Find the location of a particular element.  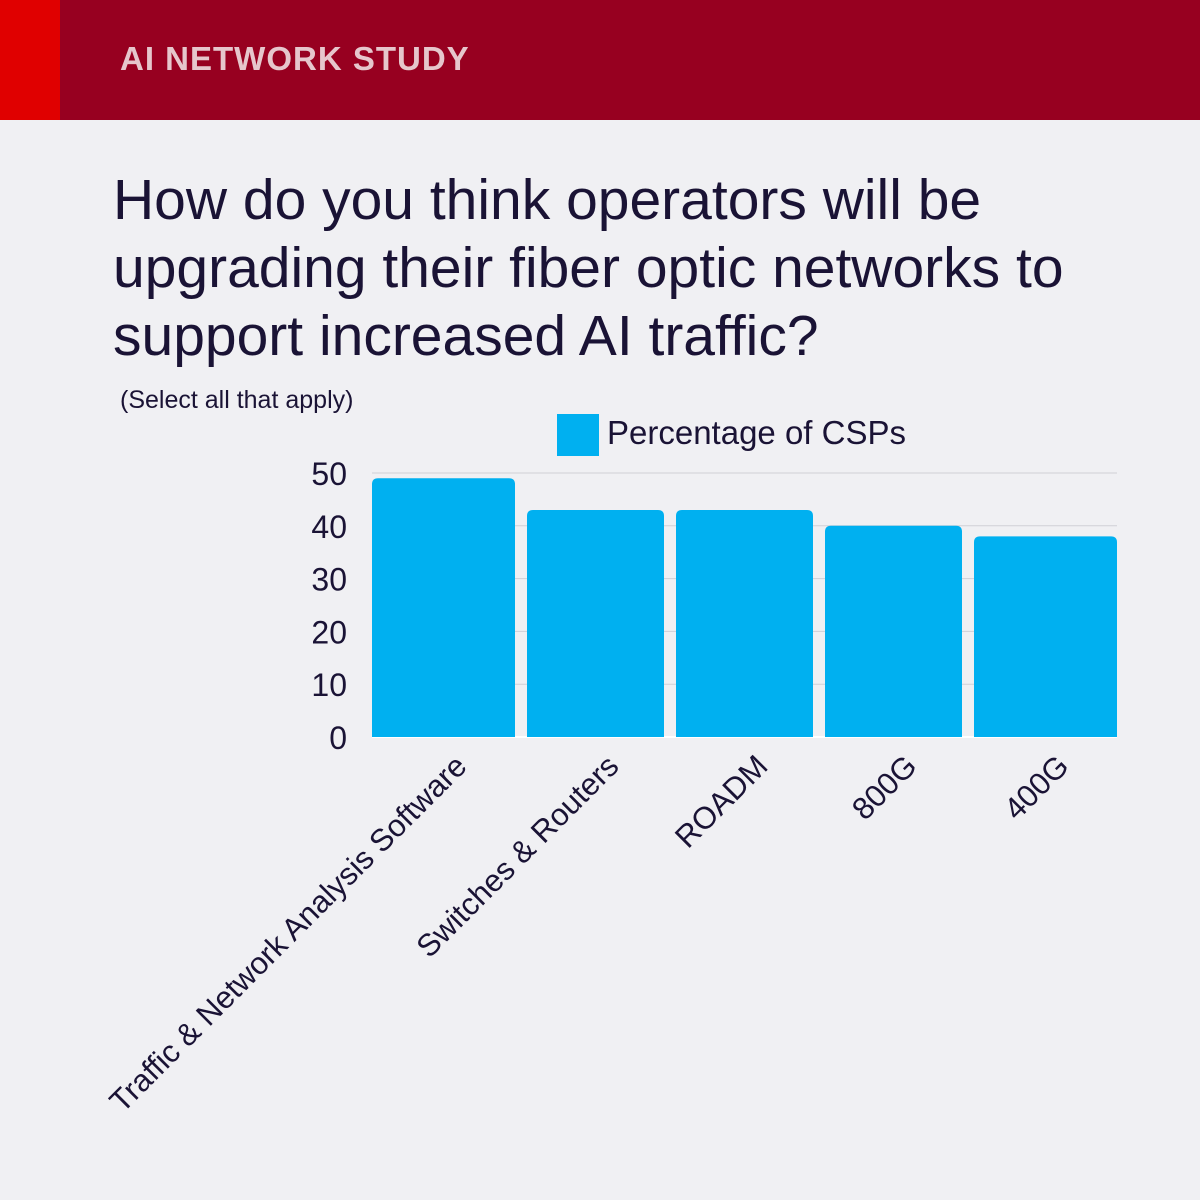

legend-swatch is located at coordinates (578, 435).